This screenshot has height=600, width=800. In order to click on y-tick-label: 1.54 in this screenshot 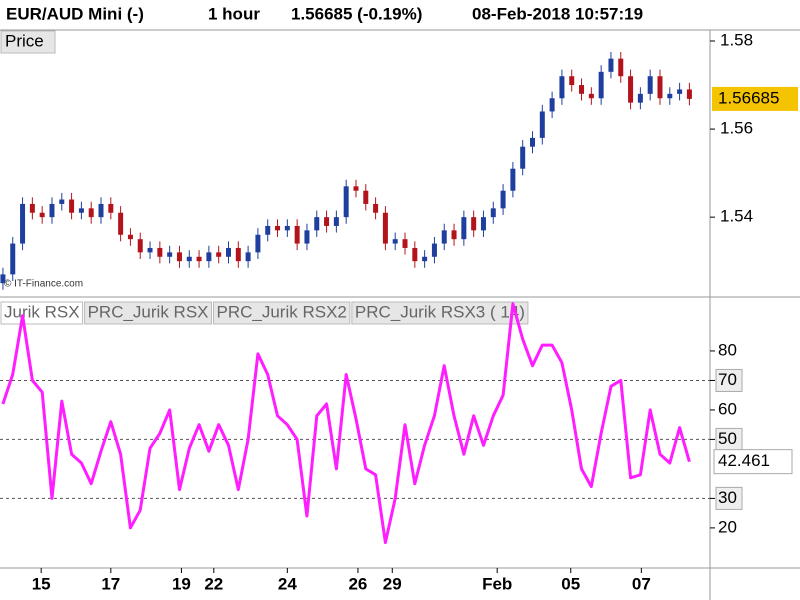, I will do `click(736, 216)`.